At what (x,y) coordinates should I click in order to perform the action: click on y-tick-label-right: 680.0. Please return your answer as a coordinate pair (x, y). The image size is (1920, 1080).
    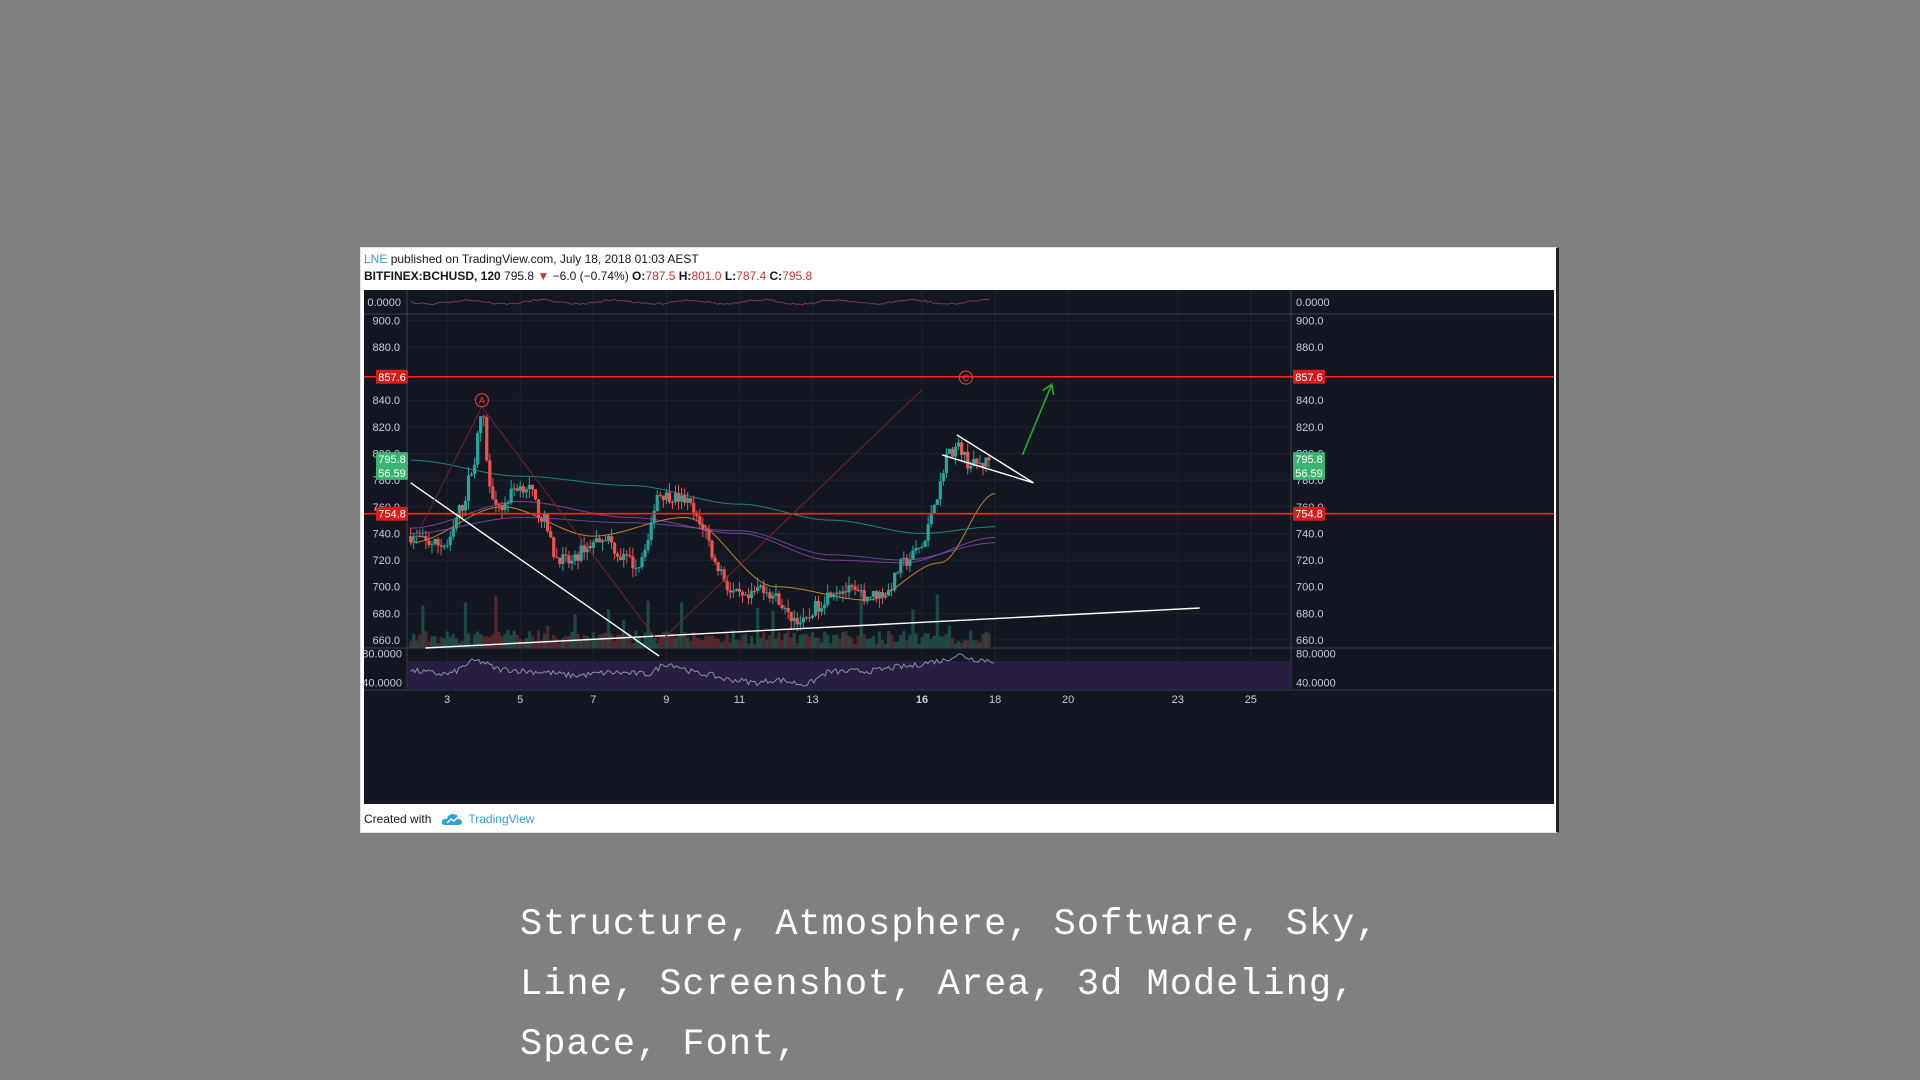
    Looking at the image, I should click on (1310, 614).